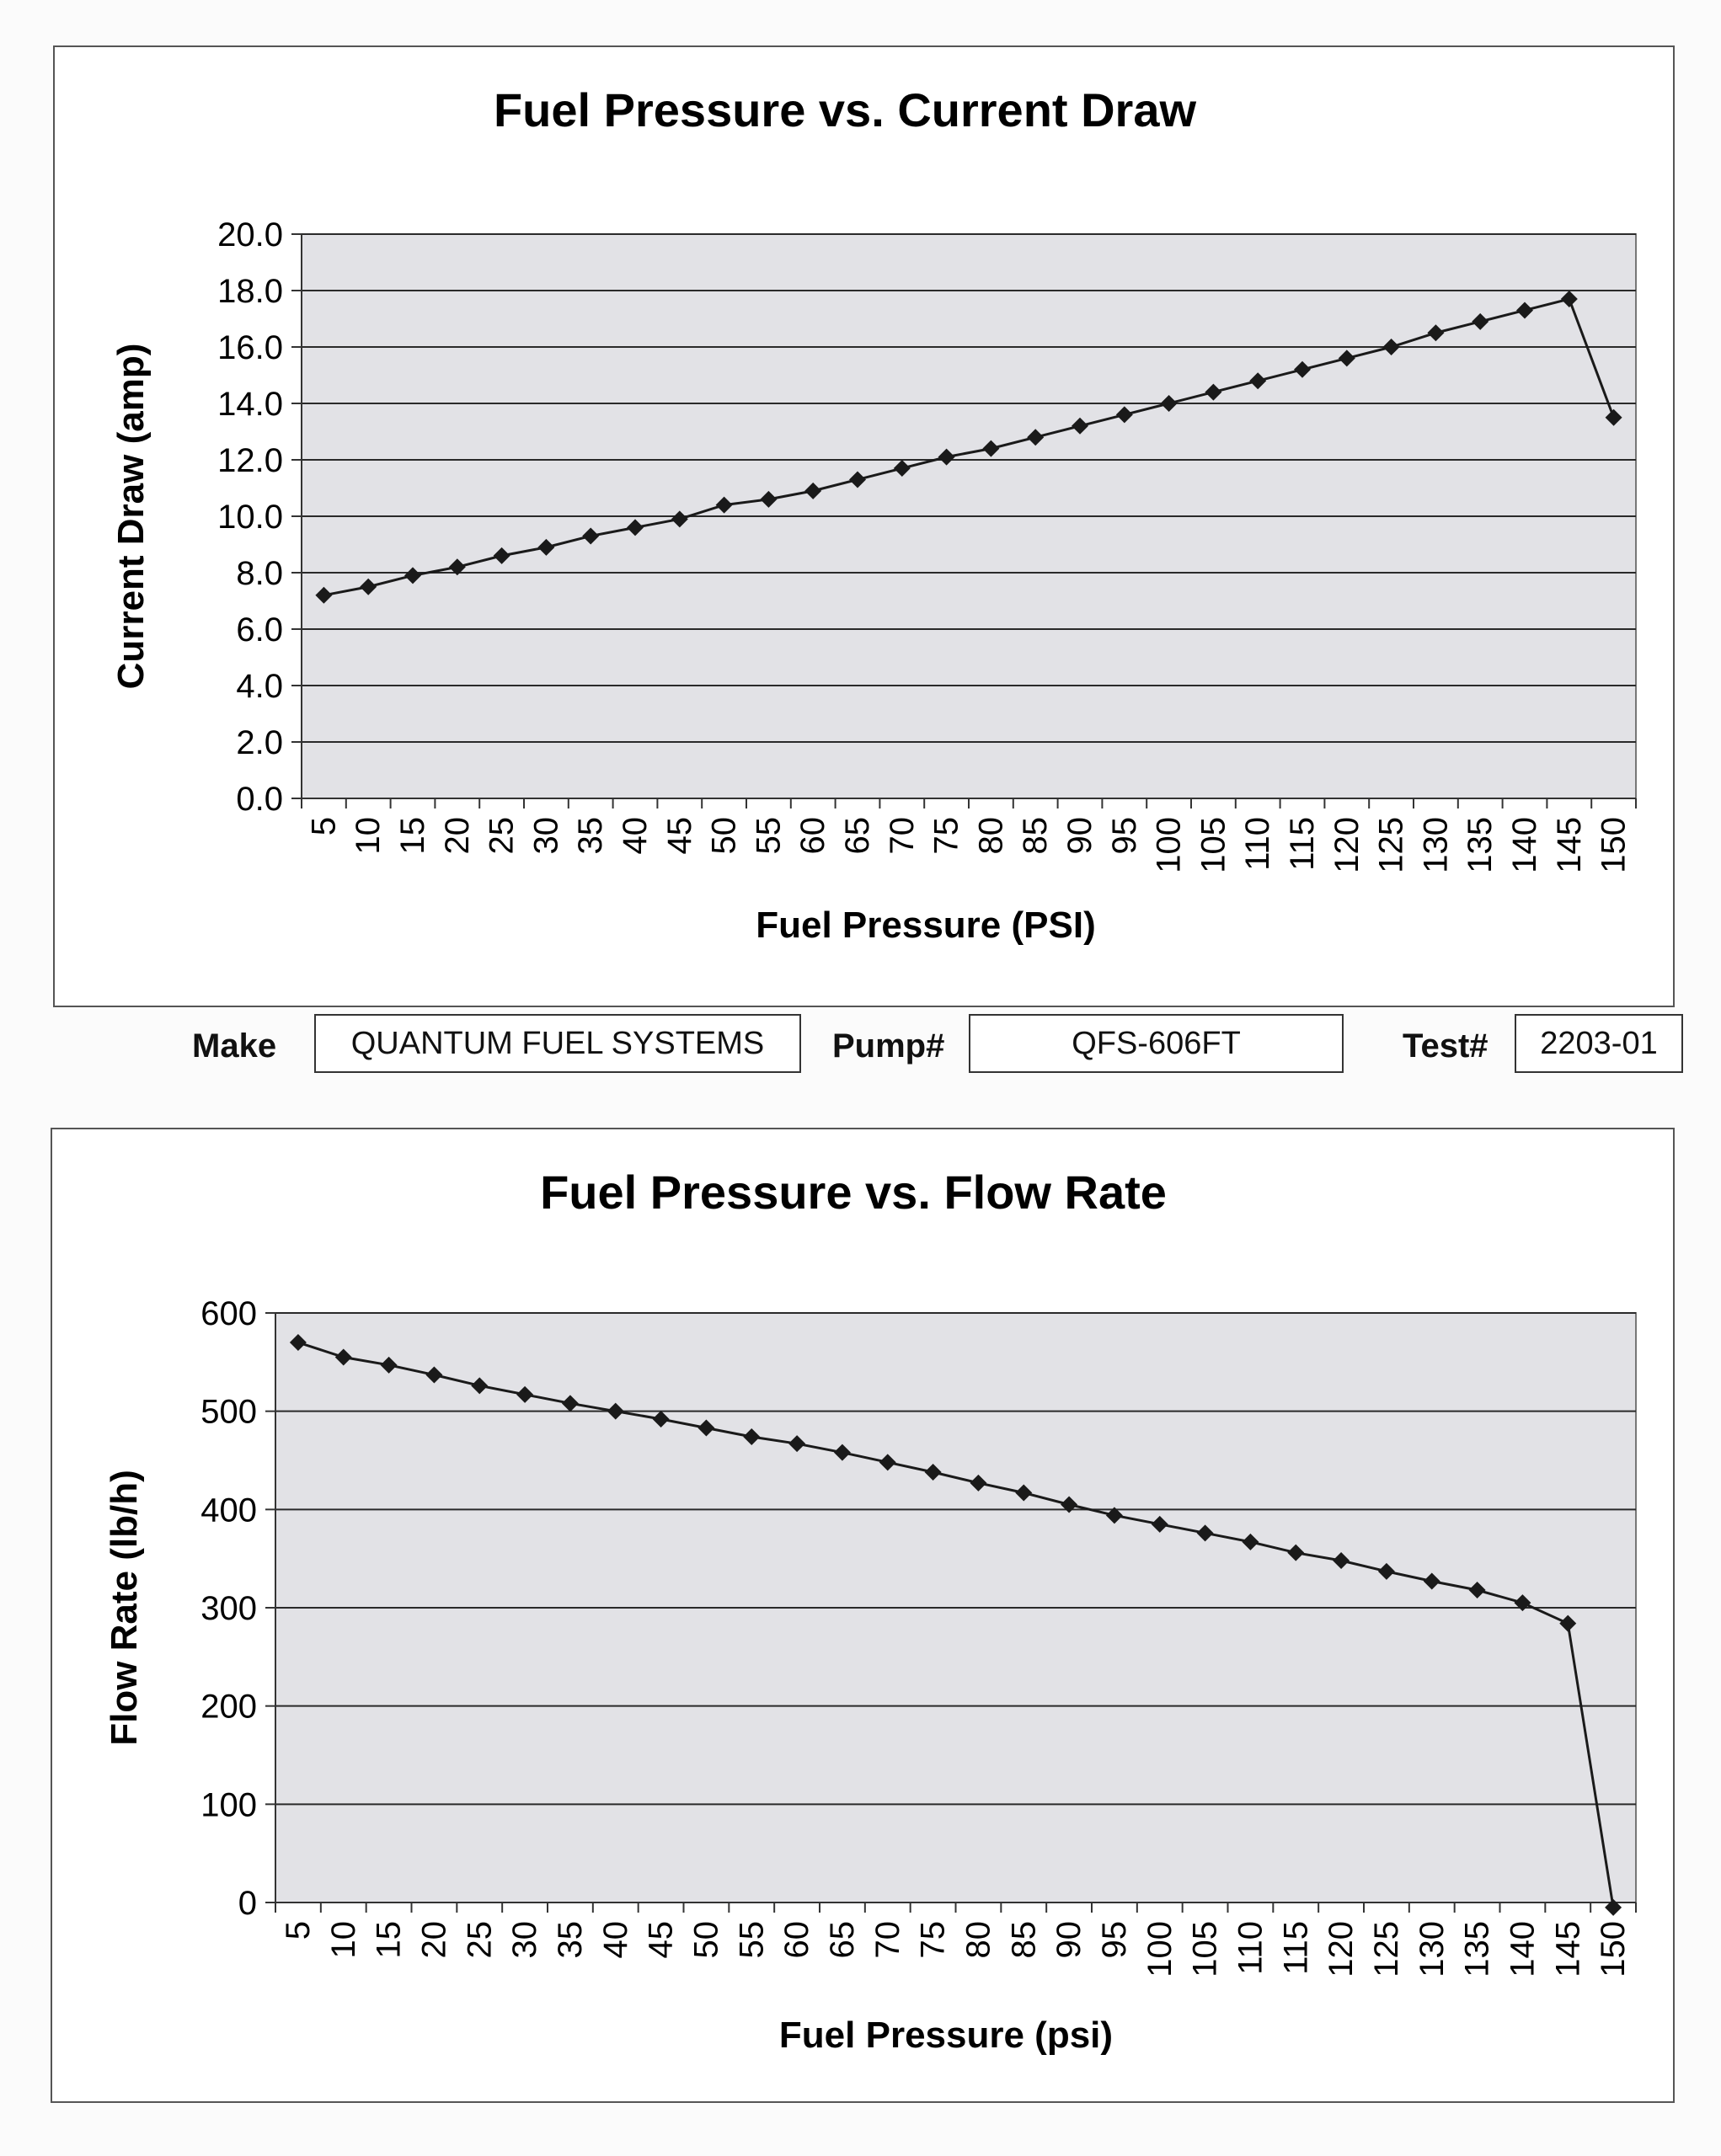  I want to click on x-tick-label: 135, so click(1477, 1949).